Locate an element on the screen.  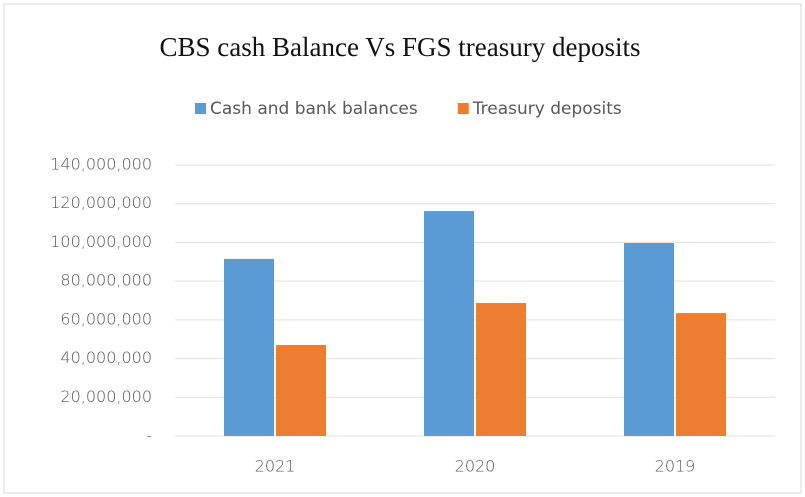
y-tick-label: 100,000,000 is located at coordinates (101, 241).